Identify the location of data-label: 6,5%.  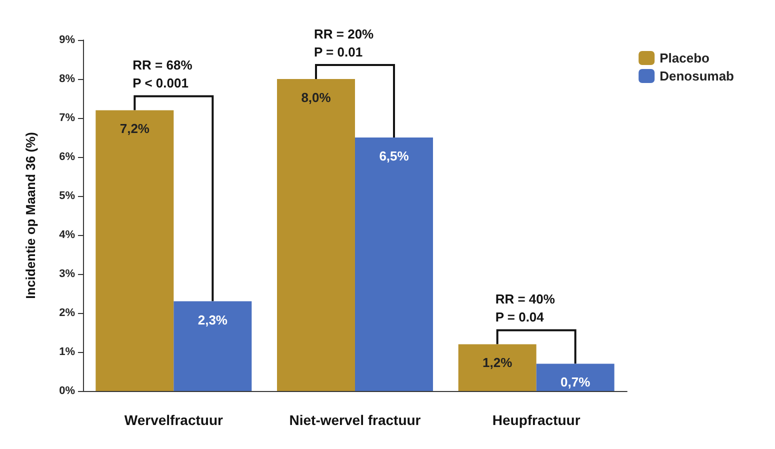
(394, 156).